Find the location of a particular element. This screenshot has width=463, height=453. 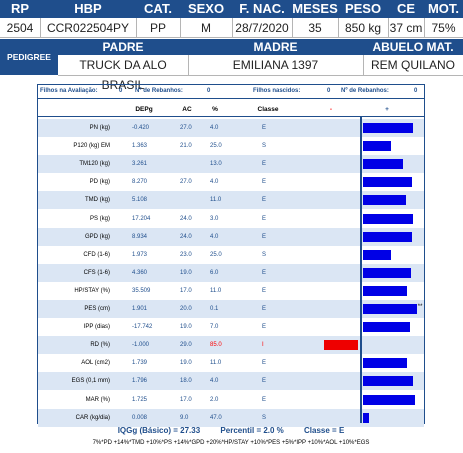

trait-name: IPP (dias) is located at coordinates (96, 327).